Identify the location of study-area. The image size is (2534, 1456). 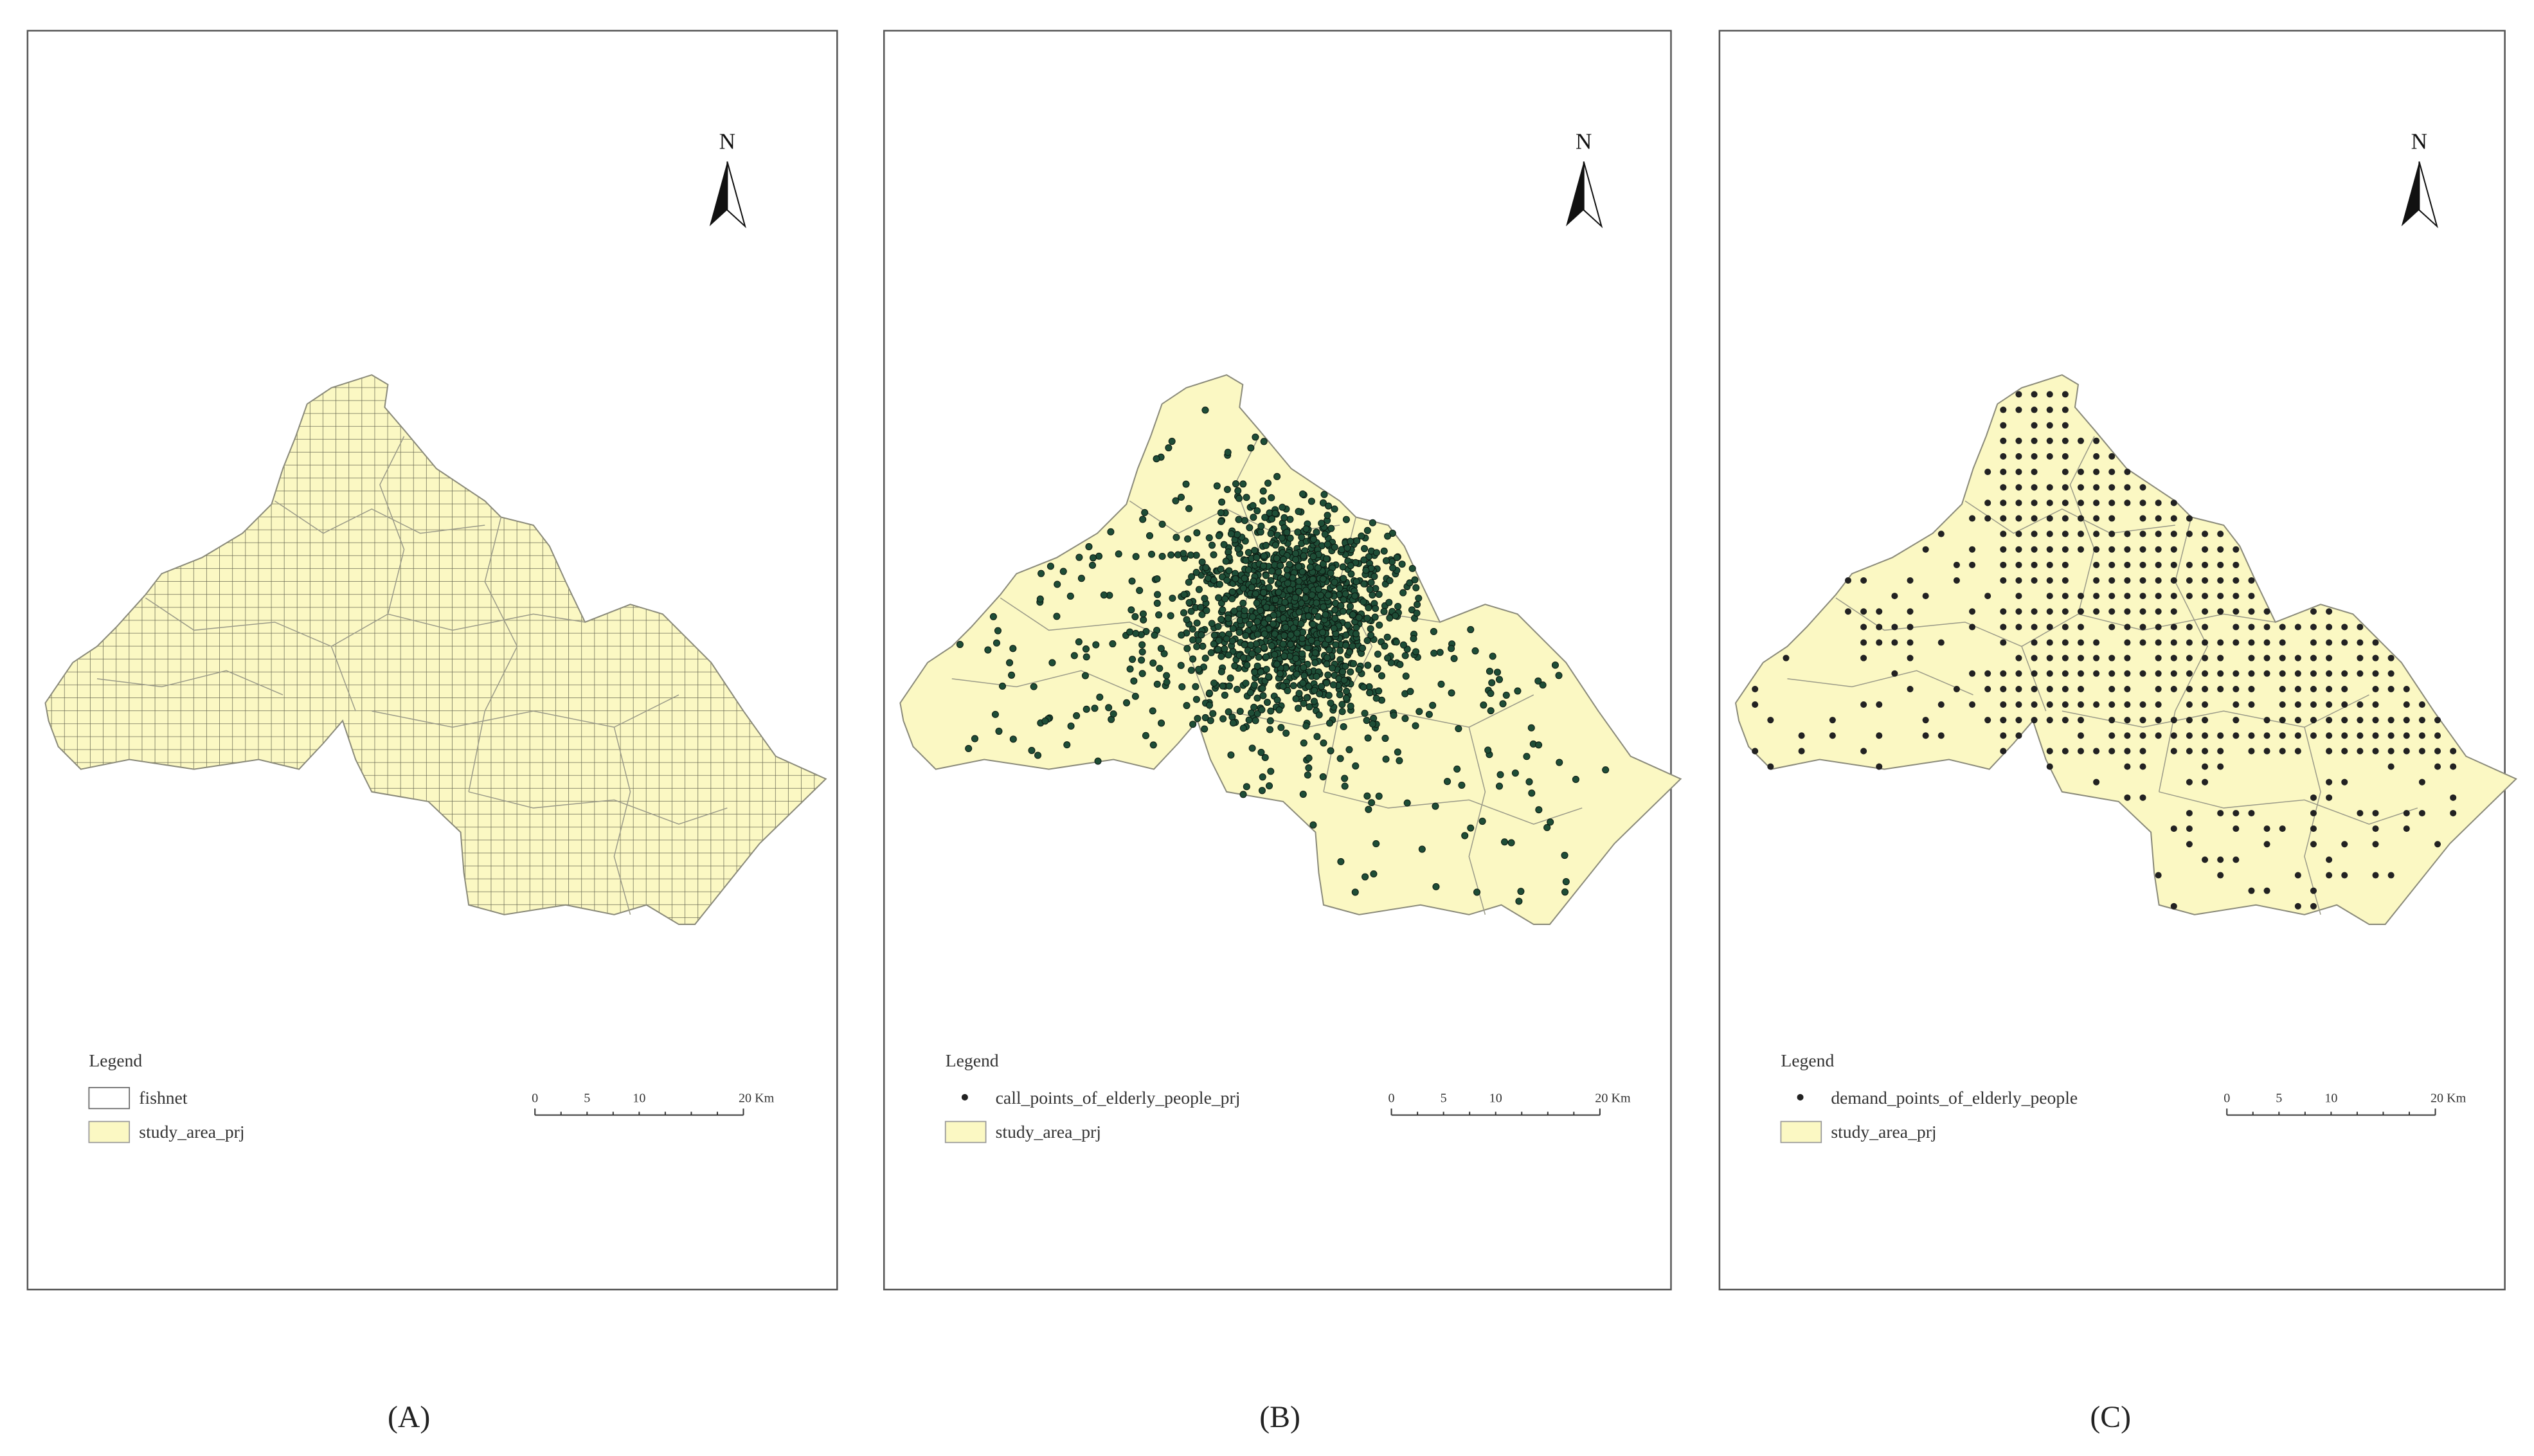
(435, 649).